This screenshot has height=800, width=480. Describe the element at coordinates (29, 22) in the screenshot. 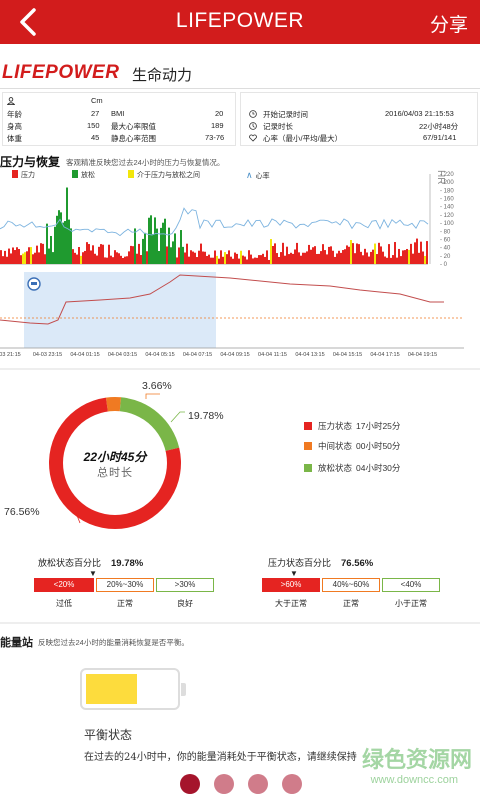

I see `back-arrow-icon` at that location.